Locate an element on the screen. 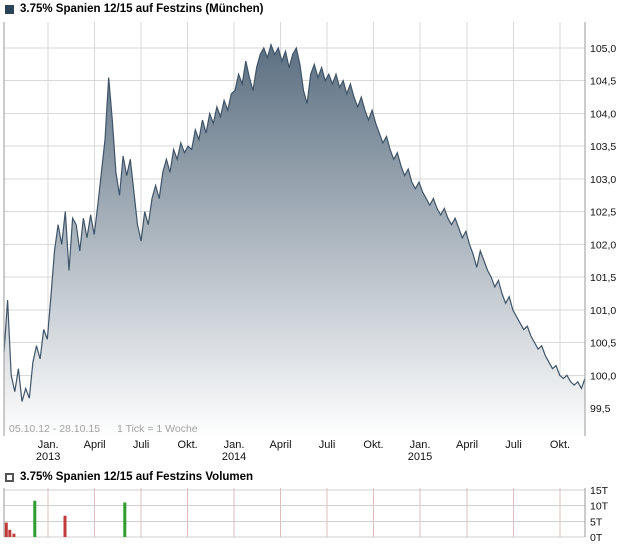  volume-y-axis-label: 10T is located at coordinates (599, 507).